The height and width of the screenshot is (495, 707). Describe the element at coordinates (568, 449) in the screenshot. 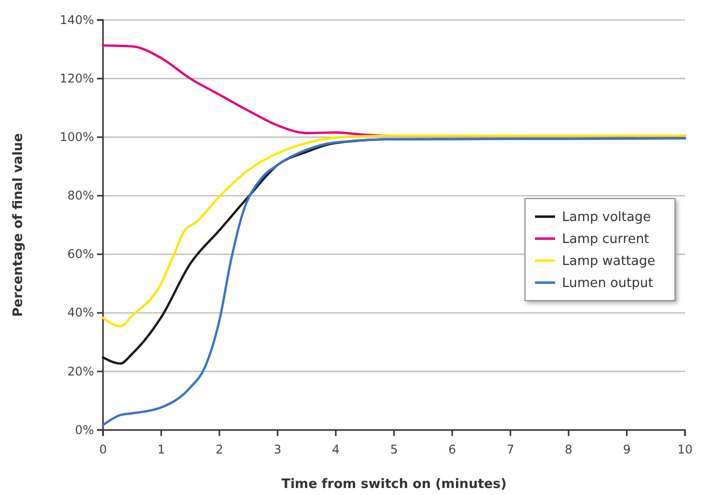

I see `x-tick-label: 8` at that location.